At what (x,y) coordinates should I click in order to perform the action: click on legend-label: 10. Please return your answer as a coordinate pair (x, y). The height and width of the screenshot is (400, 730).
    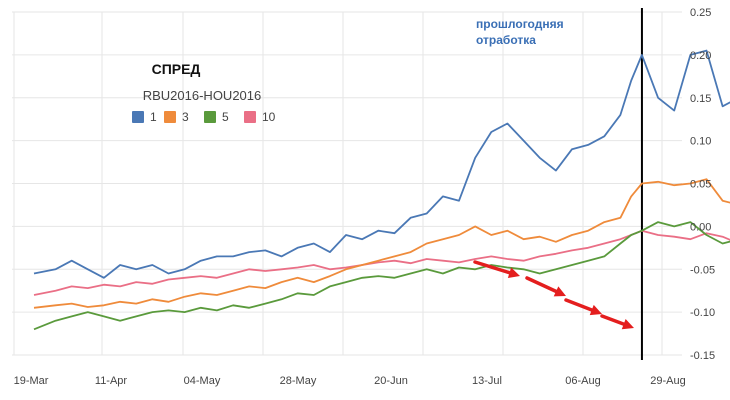
    Looking at the image, I should click on (269, 117).